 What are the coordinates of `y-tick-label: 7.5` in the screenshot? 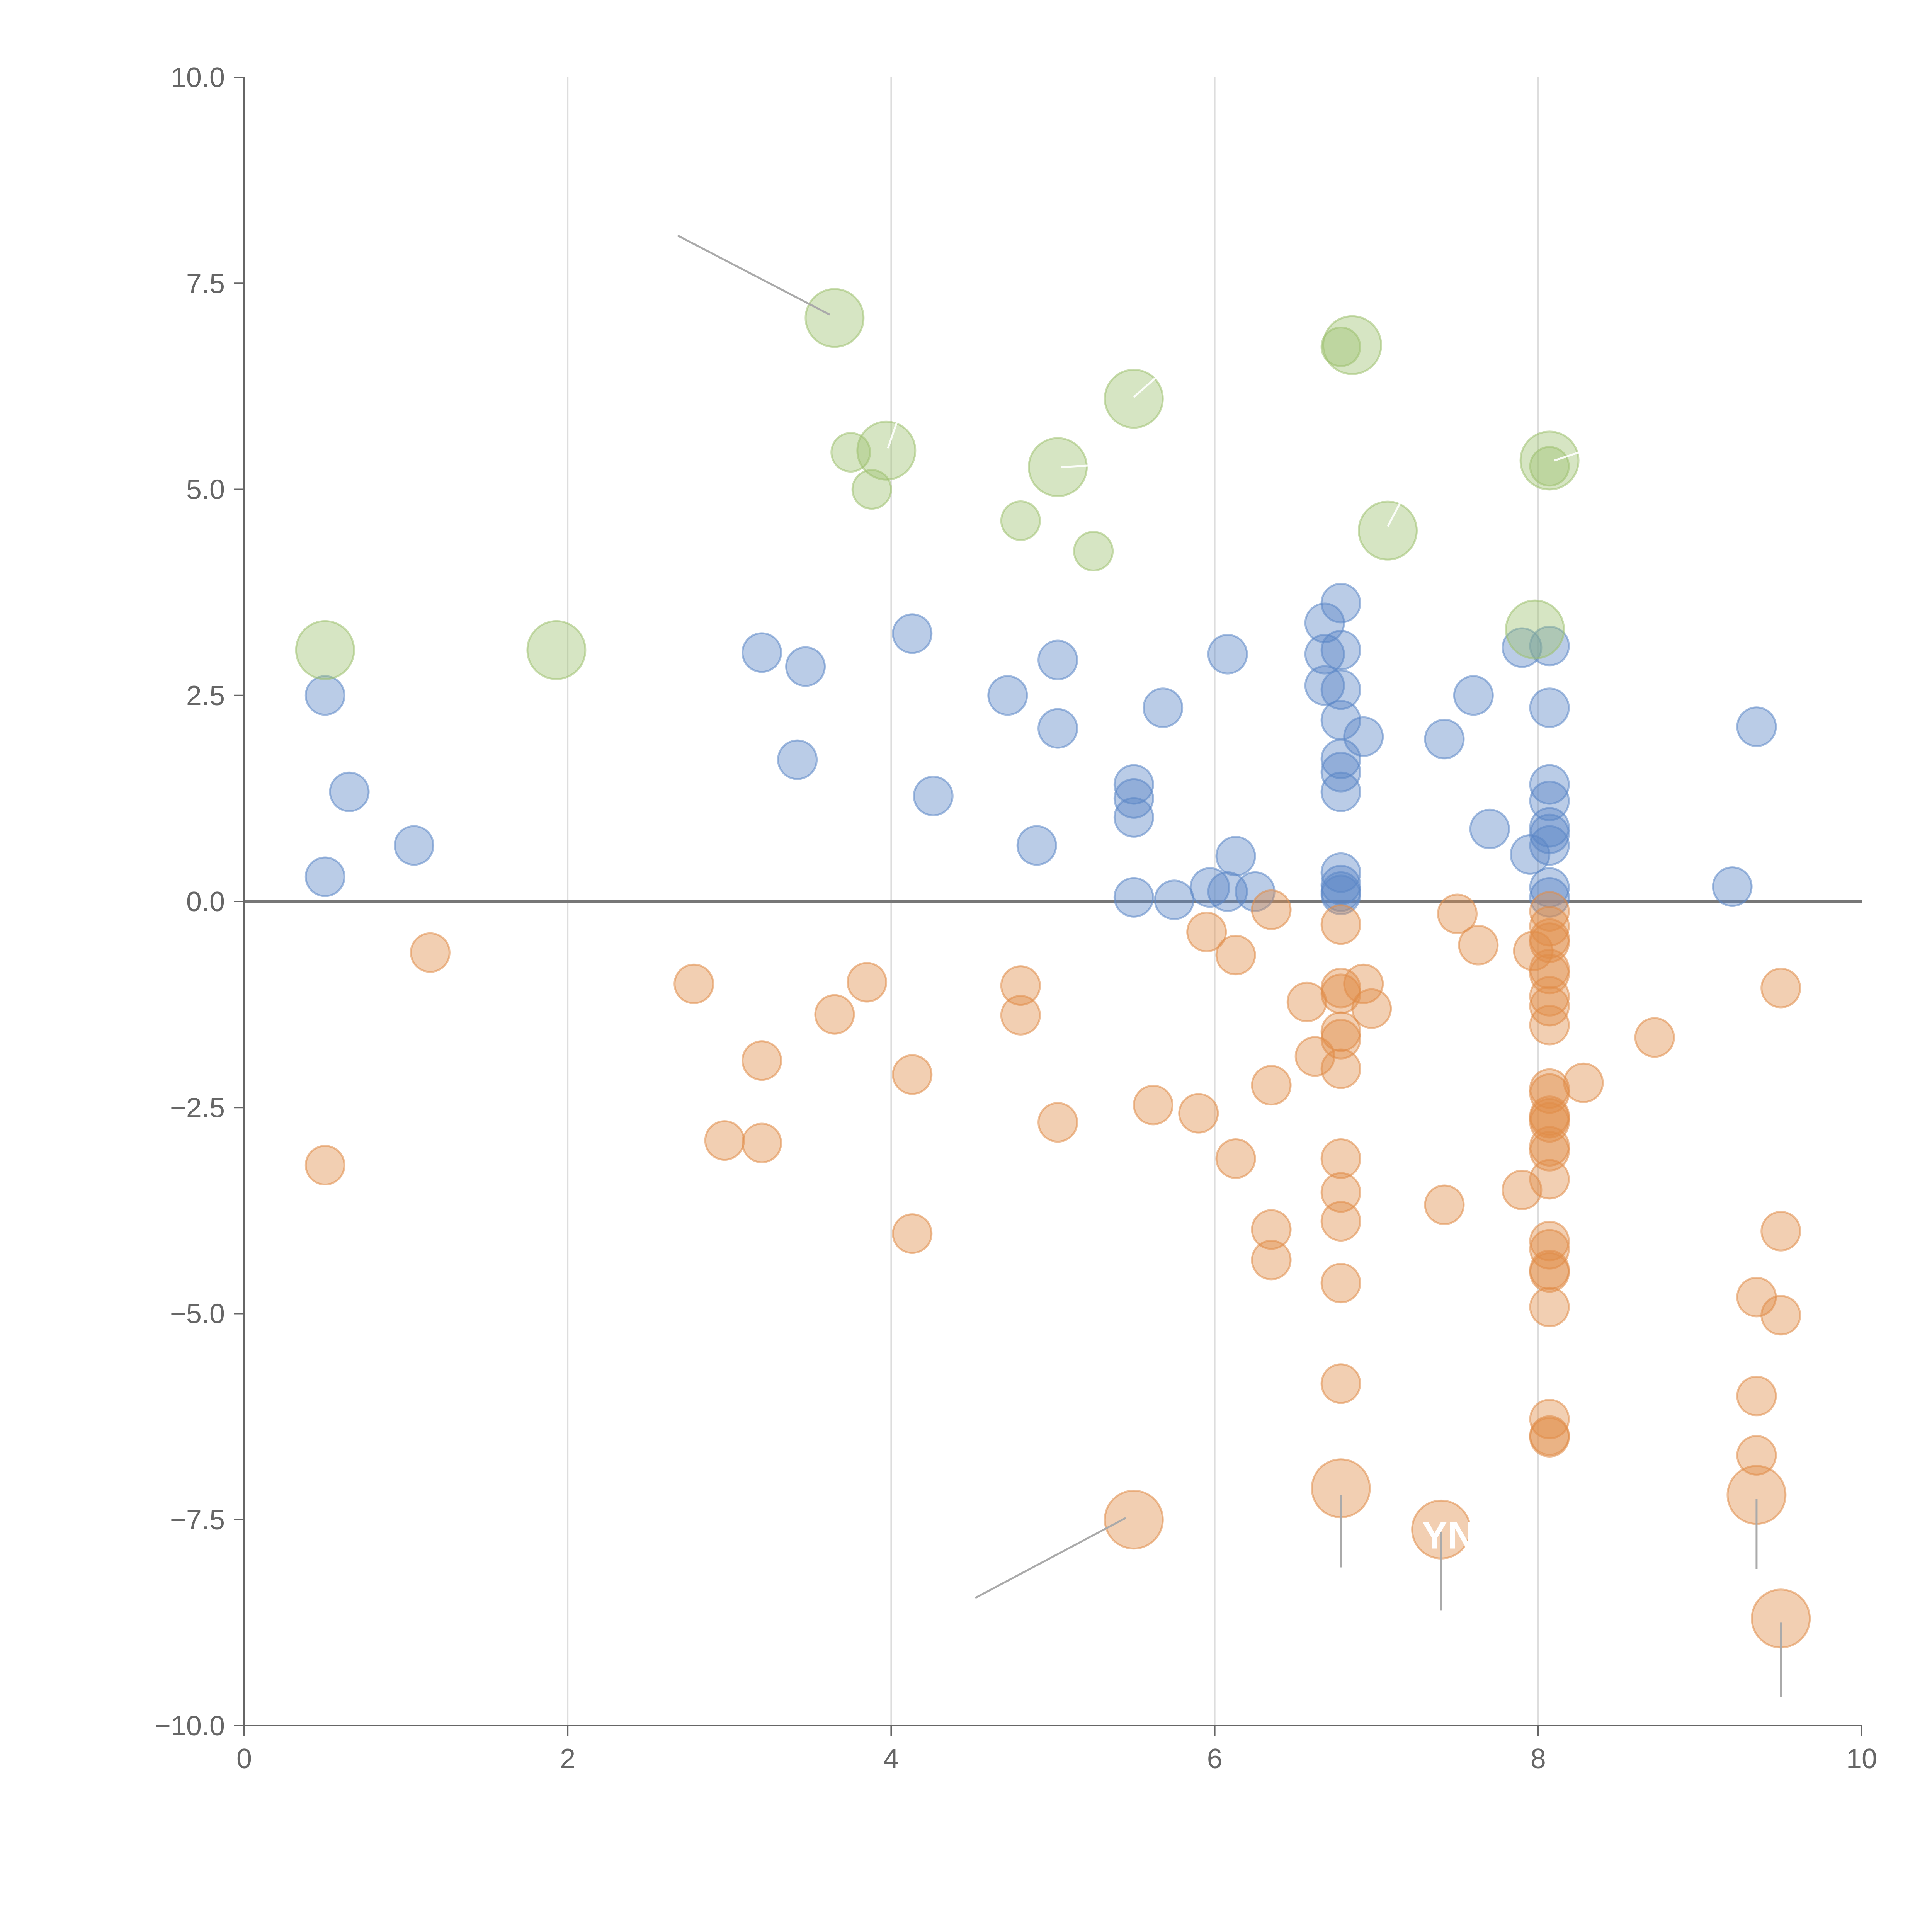 It's located at (205, 284).